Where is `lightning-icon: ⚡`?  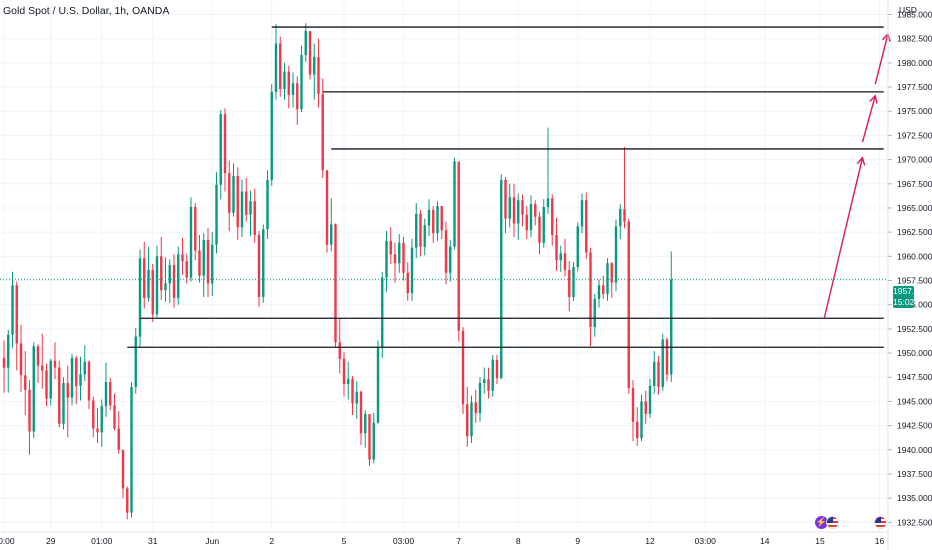
lightning-icon: ⚡ is located at coordinates (821, 522).